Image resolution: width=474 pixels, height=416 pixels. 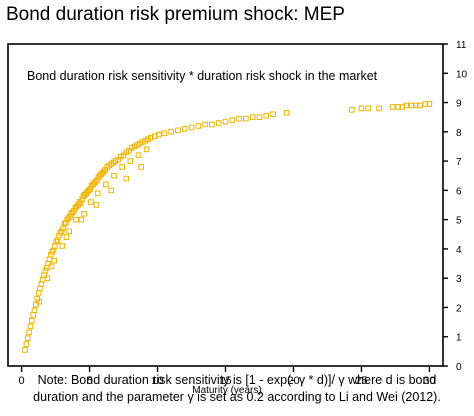 I want to click on y-tick-label: 8, so click(x=459, y=133).